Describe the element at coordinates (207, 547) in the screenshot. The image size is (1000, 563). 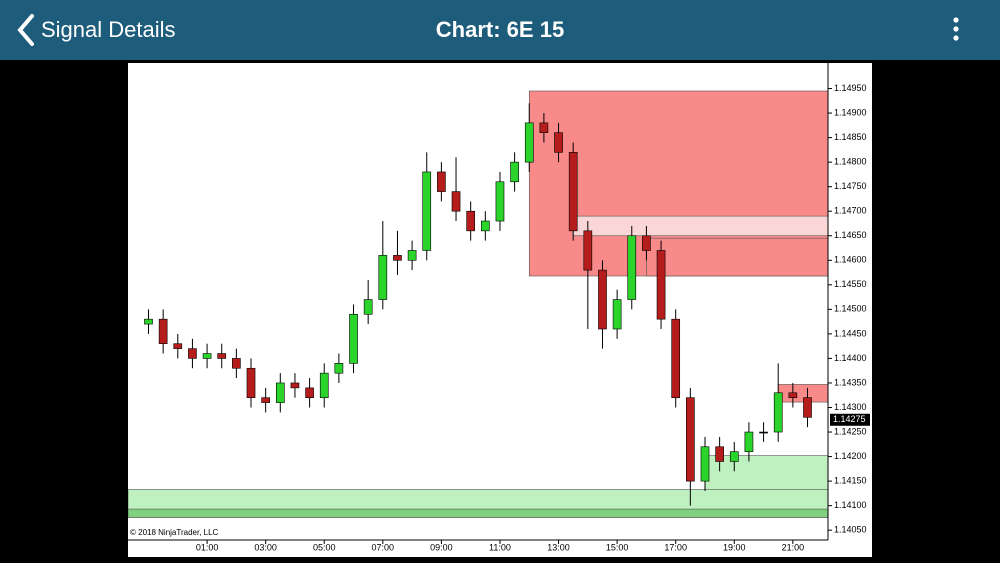
I see `x-tick-label: 01:00` at that location.